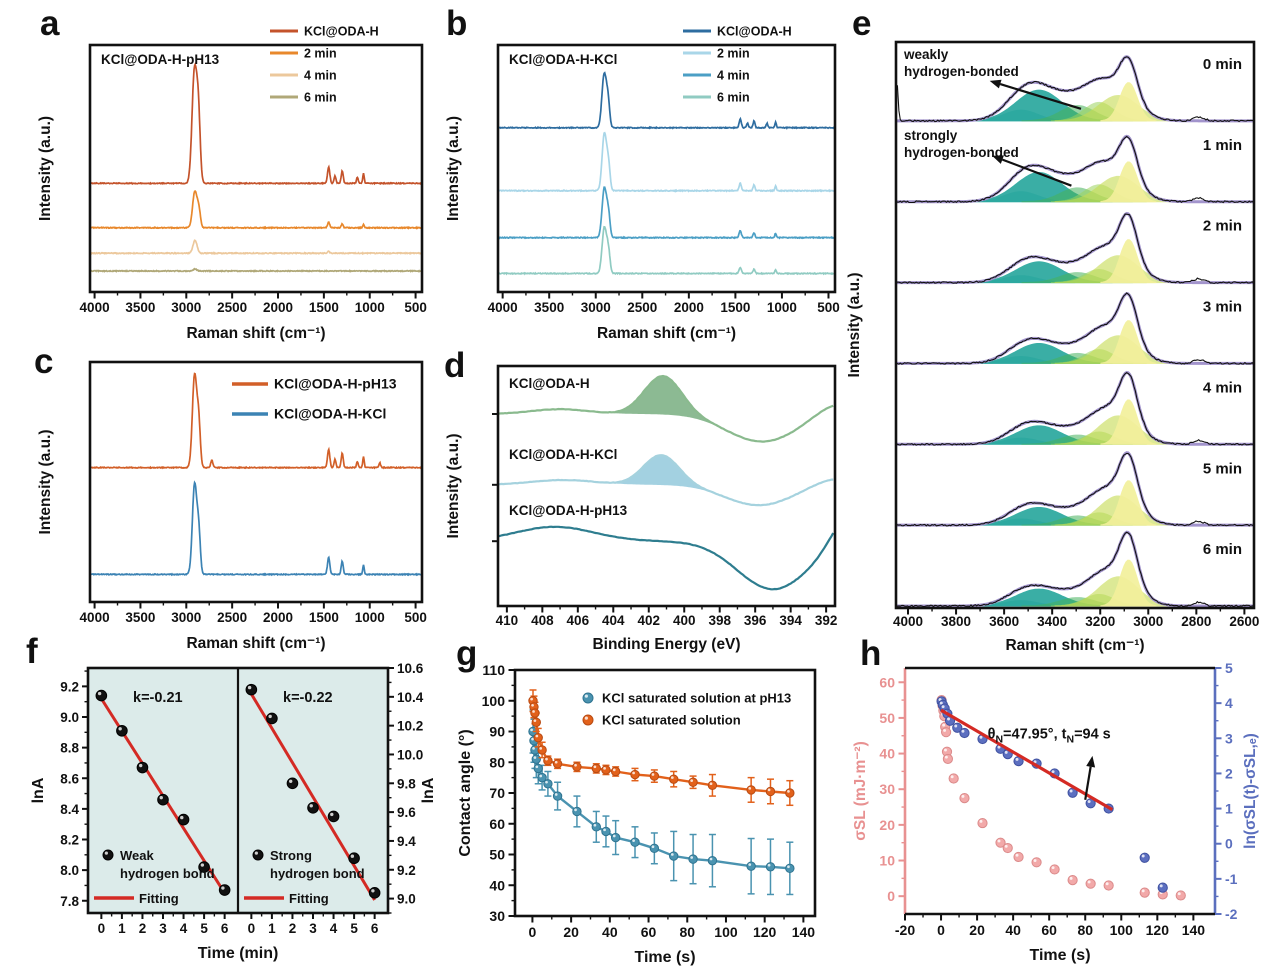 The image size is (1269, 968). Describe the element at coordinates (291, 855) in the screenshot. I see `svg-text: Strong` at that location.